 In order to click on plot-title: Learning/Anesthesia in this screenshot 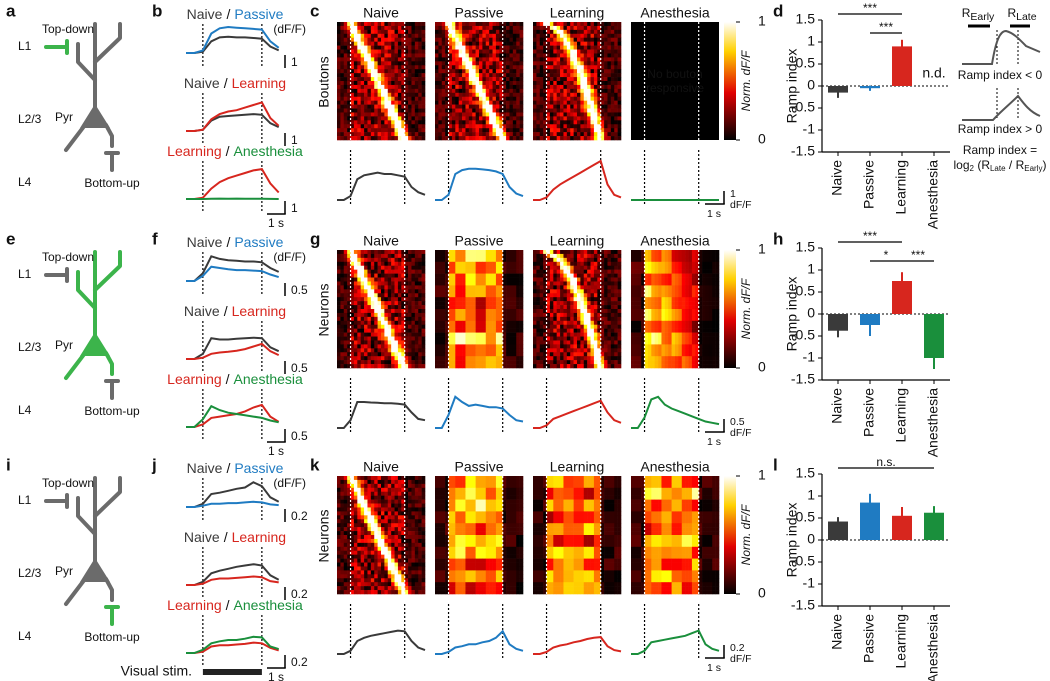, I will do `click(235, 605)`.